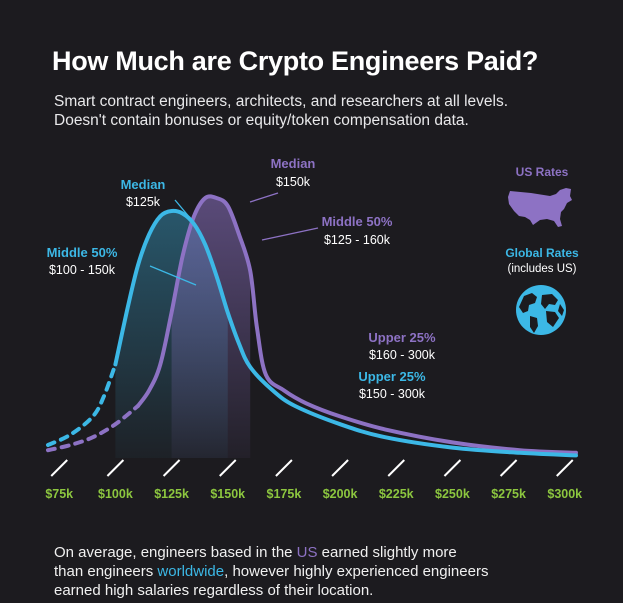 The width and height of the screenshot is (623, 603). I want to click on legend-global: Global Rates (includes US), so click(542, 290).